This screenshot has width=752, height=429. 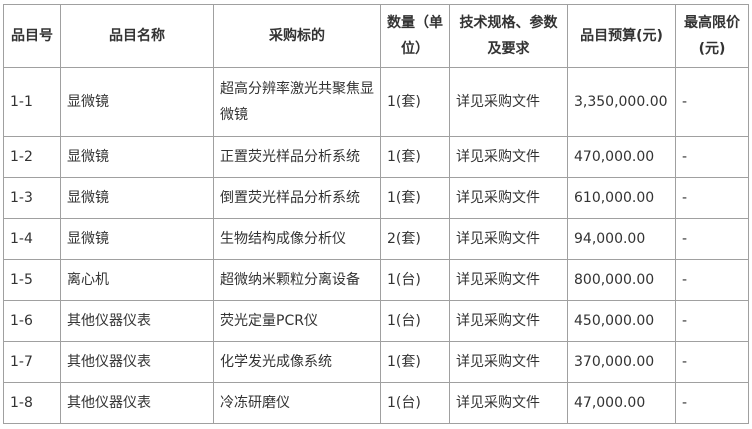 I want to click on cell-item-no: 1-6, so click(x=32, y=321).